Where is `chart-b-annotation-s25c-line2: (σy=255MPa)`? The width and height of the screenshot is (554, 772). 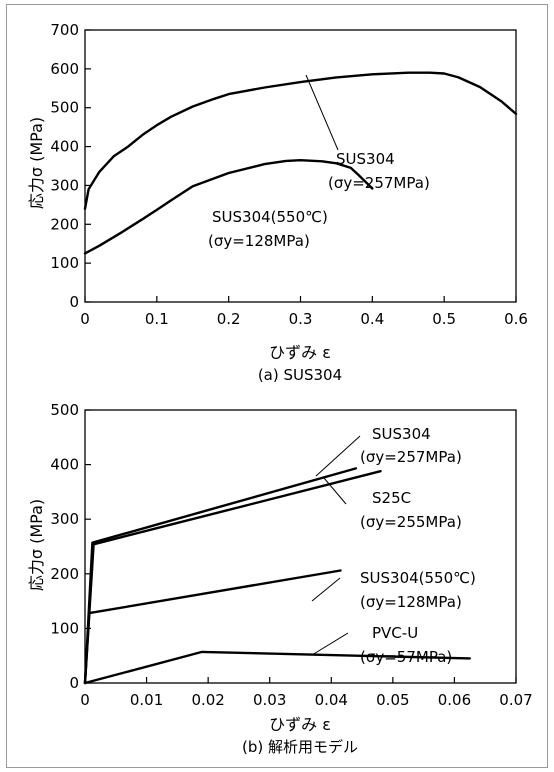
chart-b-annotation-s25c-line2: (σy=255MPa) is located at coordinates (411, 522).